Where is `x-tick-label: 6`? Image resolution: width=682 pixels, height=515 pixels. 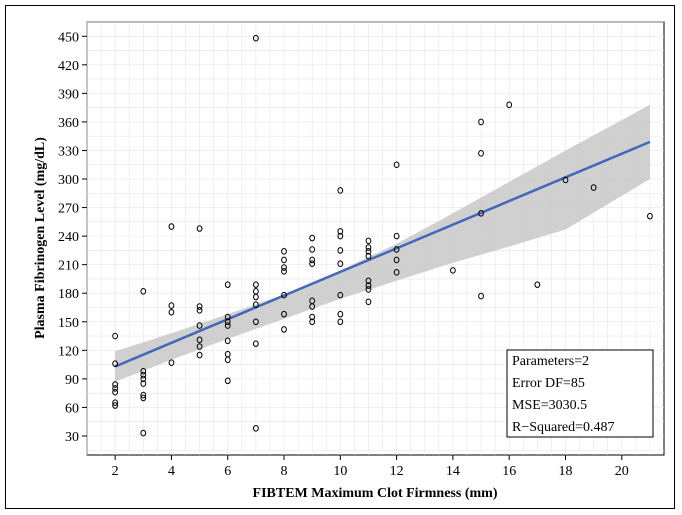
x-tick-label: 6 is located at coordinates (227, 471).